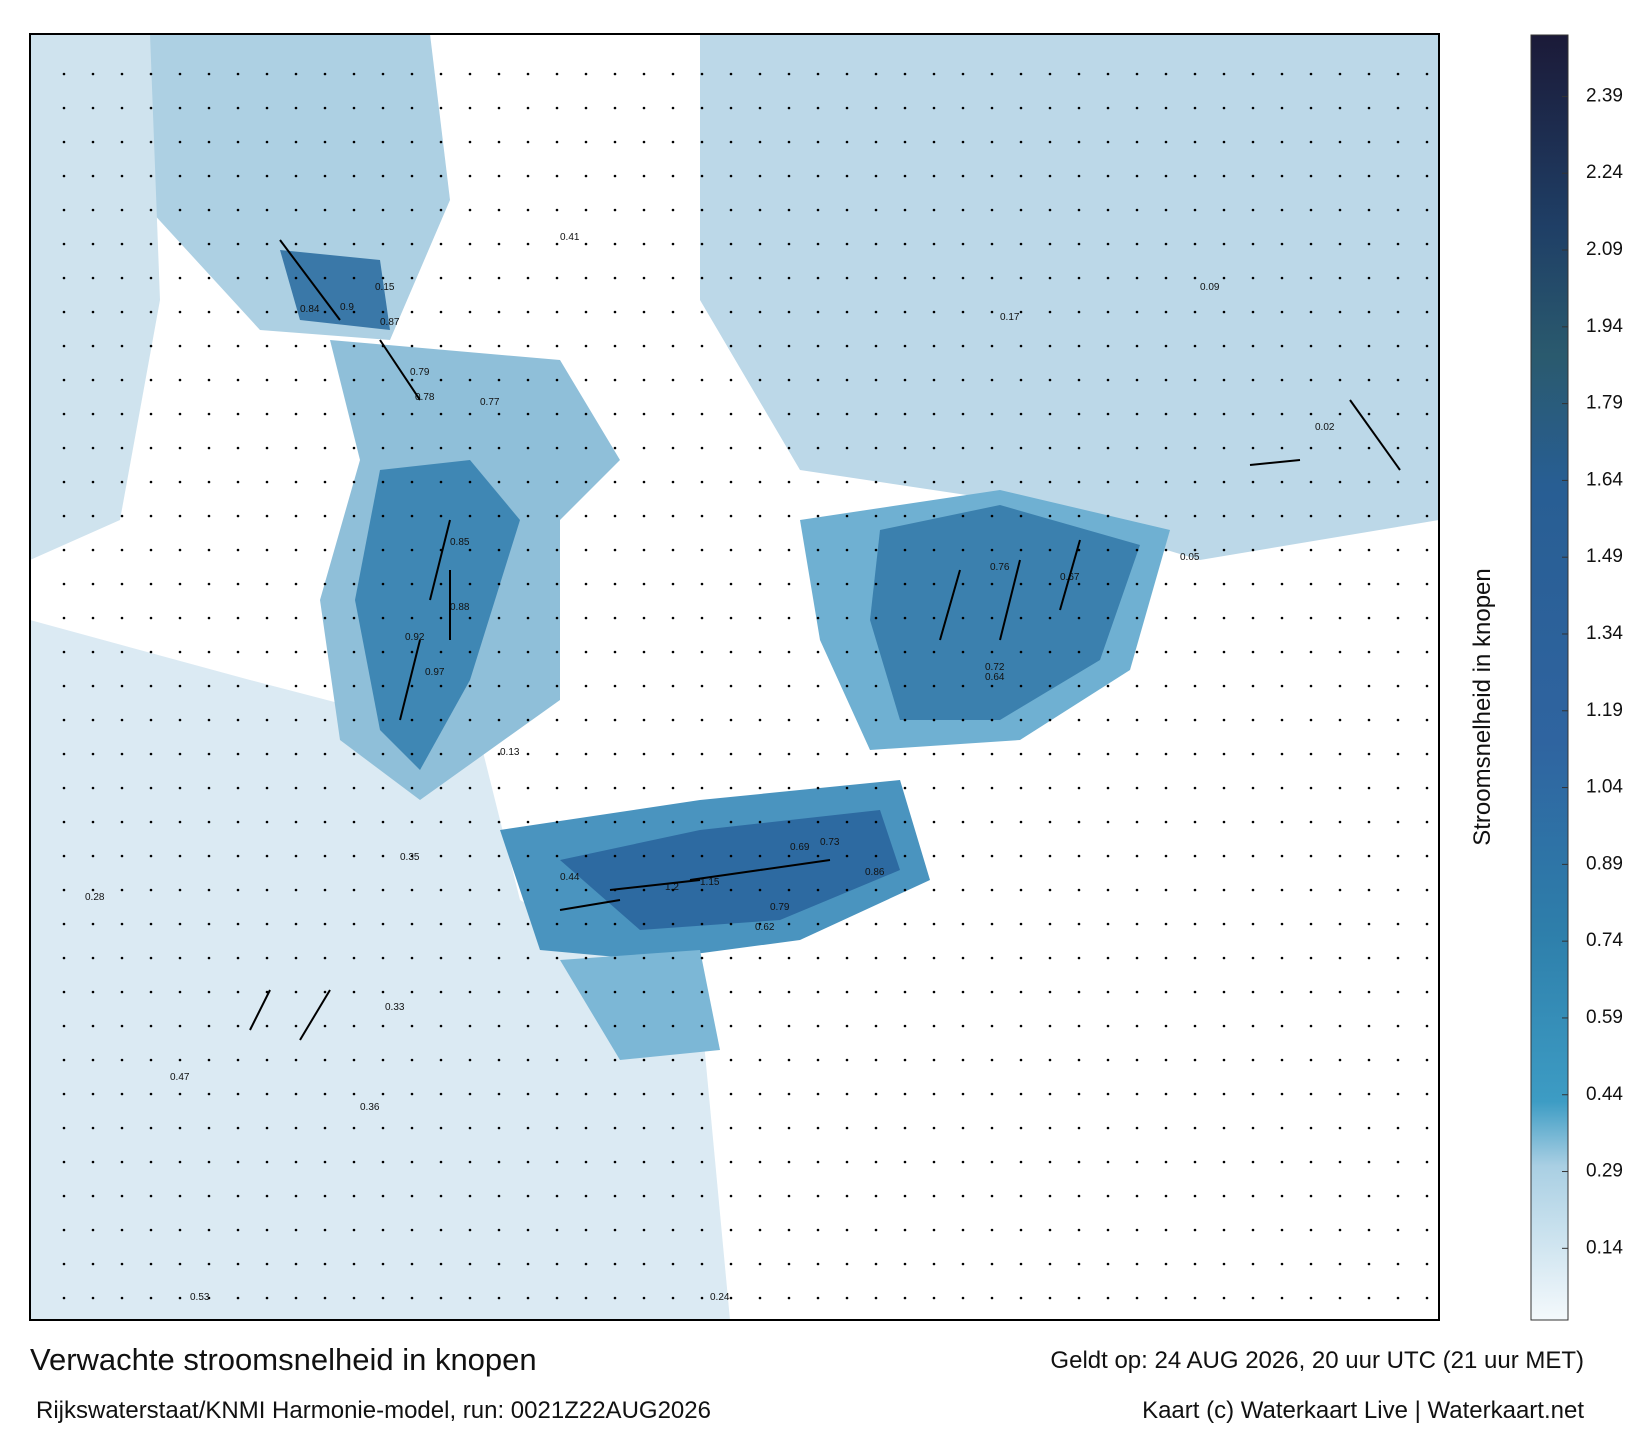 The height and width of the screenshot is (1455, 1650). I want to click on colorbar-tick-label: 1.04, so click(1604, 787).